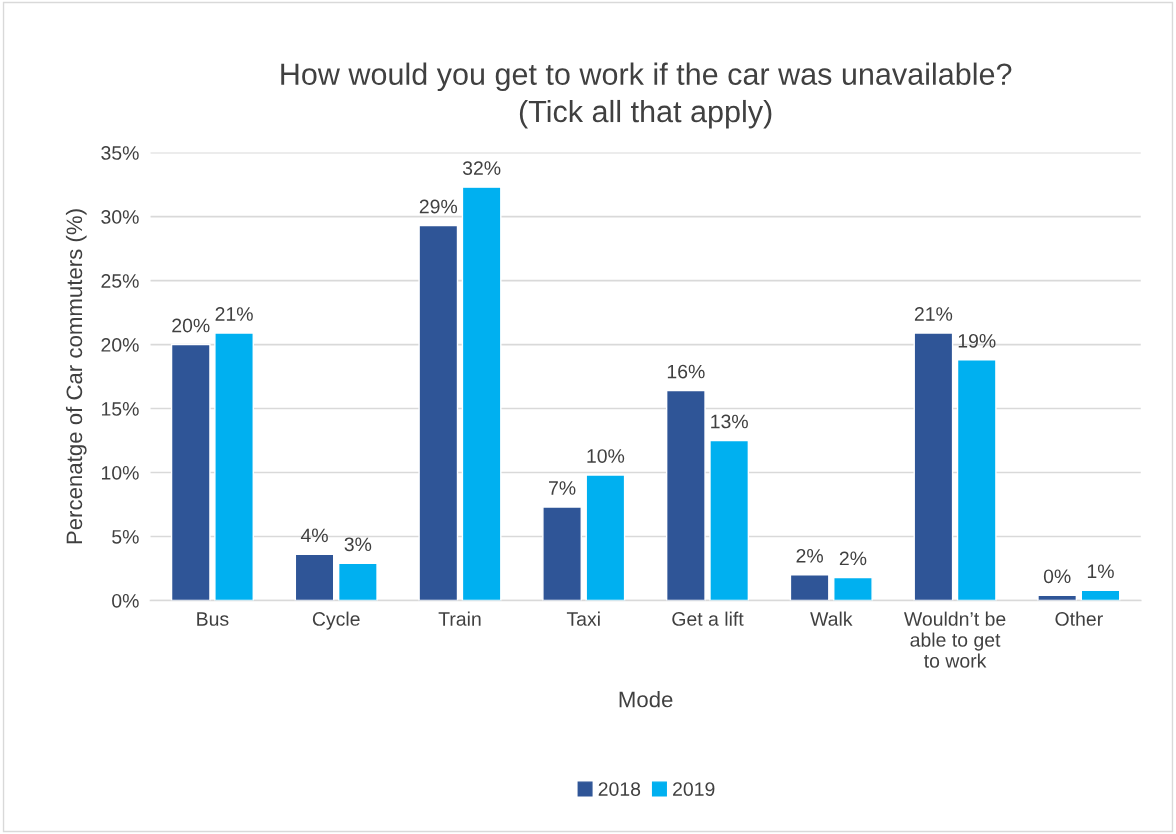 The image size is (1176, 834). Describe the element at coordinates (562, 488) in the screenshot. I see `data-label: 7%` at that location.